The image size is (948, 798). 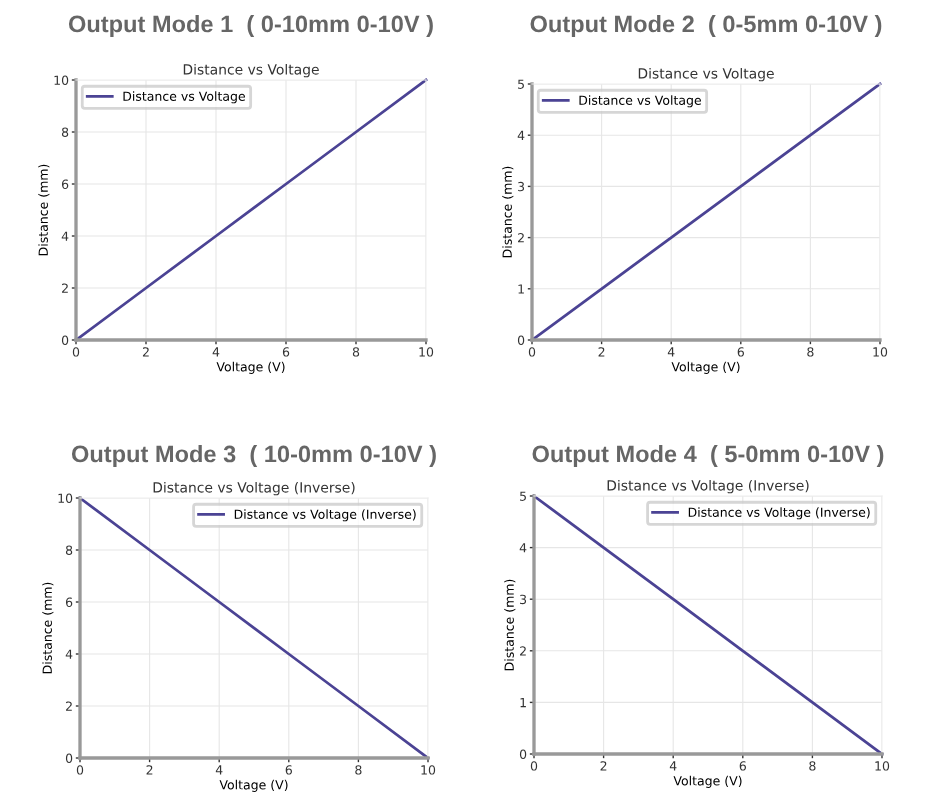 I want to click on chart-title: Output Mode 1 ( 0-10mm 0-10V ), so click(x=250, y=26).